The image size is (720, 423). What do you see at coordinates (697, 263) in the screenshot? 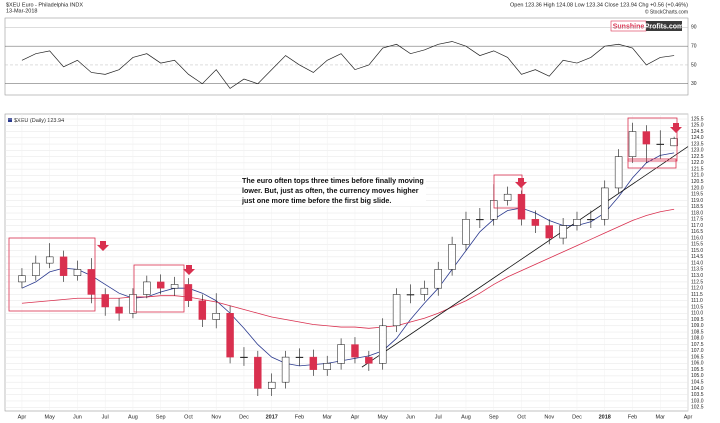
I see `y-tick-label: 114.0` at bounding box center [697, 263].